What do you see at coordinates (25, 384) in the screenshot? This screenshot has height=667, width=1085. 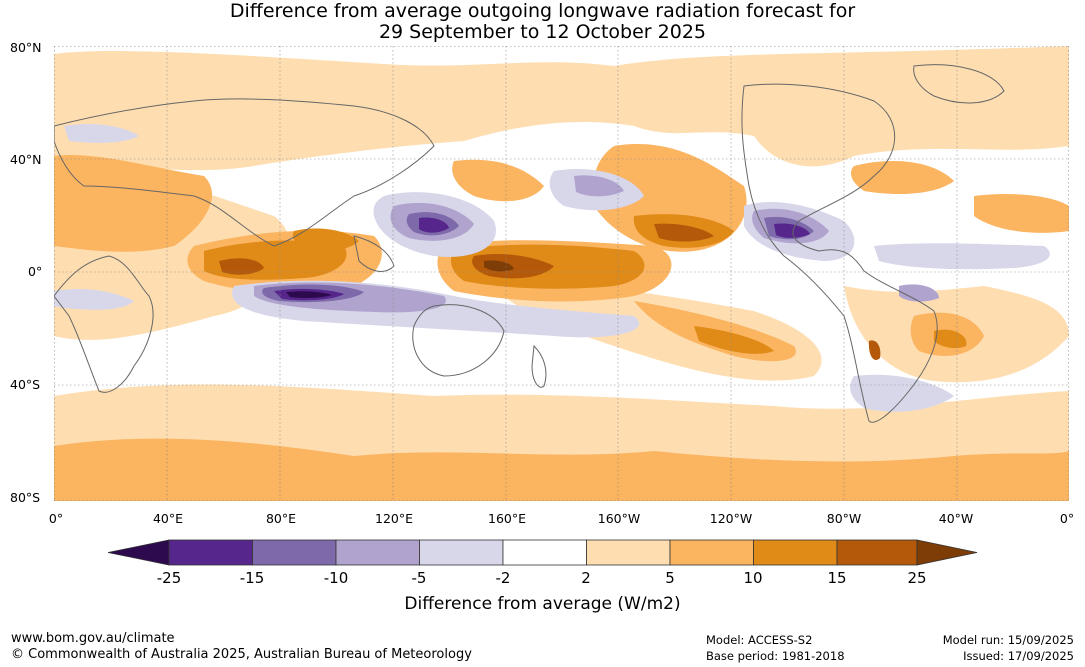 I see `lat-label-40s: 40°S` at bounding box center [25, 384].